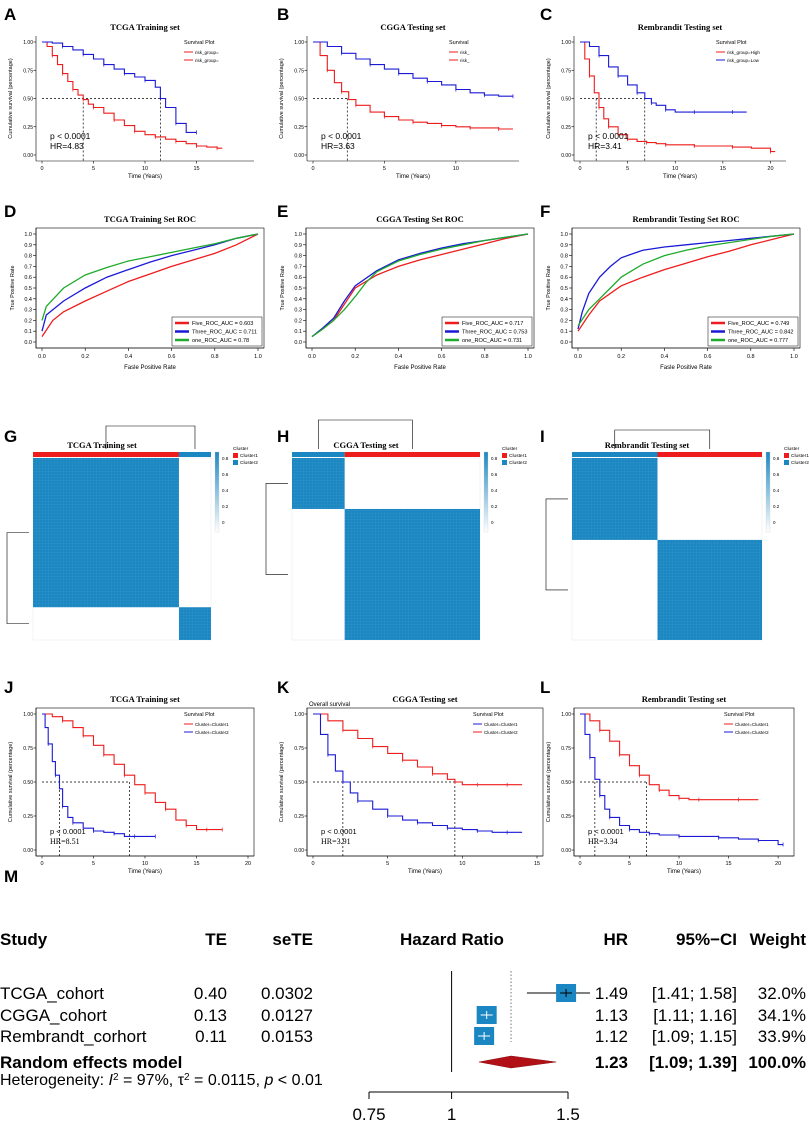 This screenshot has width=809, height=1135. I want to click on forest-x-tick-label: 0.75, so click(368, 1114).